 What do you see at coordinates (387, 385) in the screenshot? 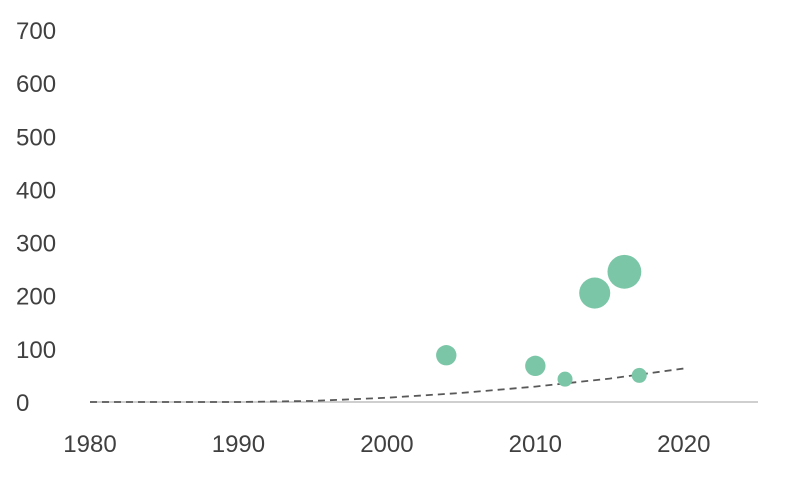
I see `trendline` at bounding box center [387, 385].